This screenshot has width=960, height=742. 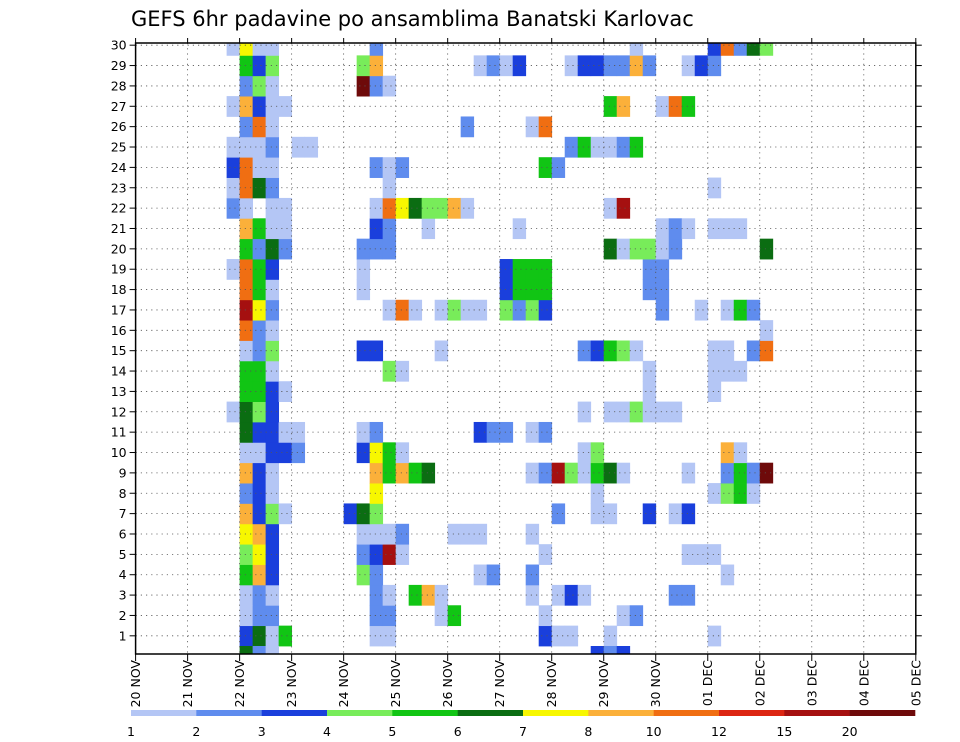 I want to click on y-tick-label: 4, so click(x=123, y=574).